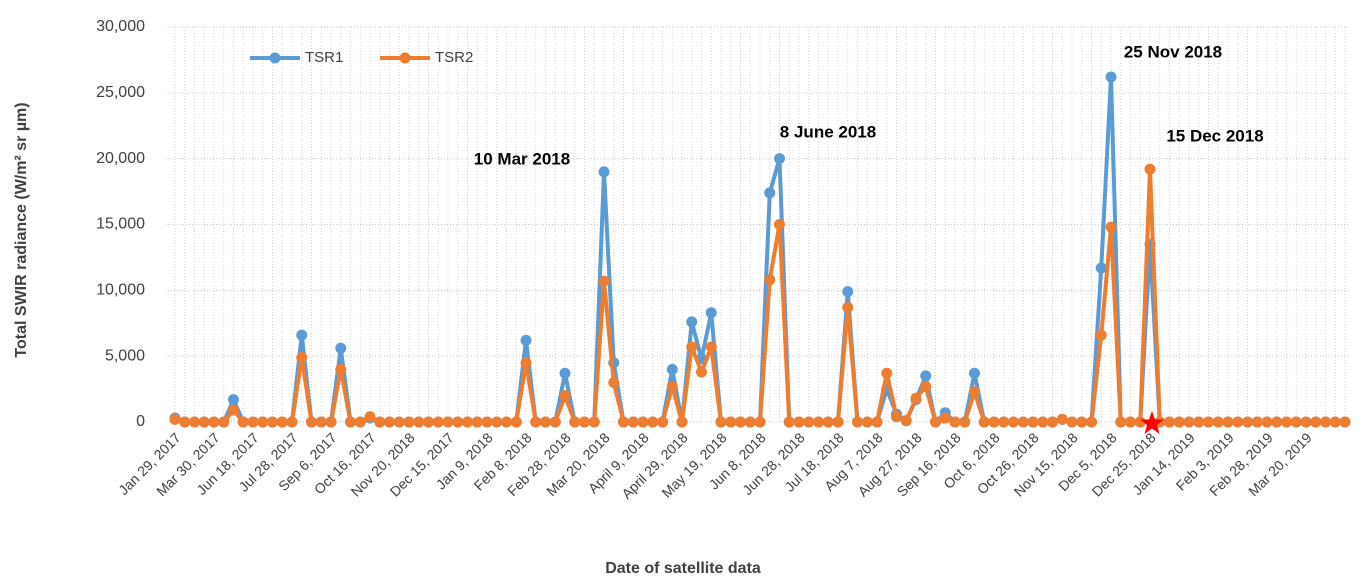 This screenshot has height=581, width=1367. Describe the element at coordinates (125, 355) in the screenshot. I see `y-tick-label: 5,000` at that location.